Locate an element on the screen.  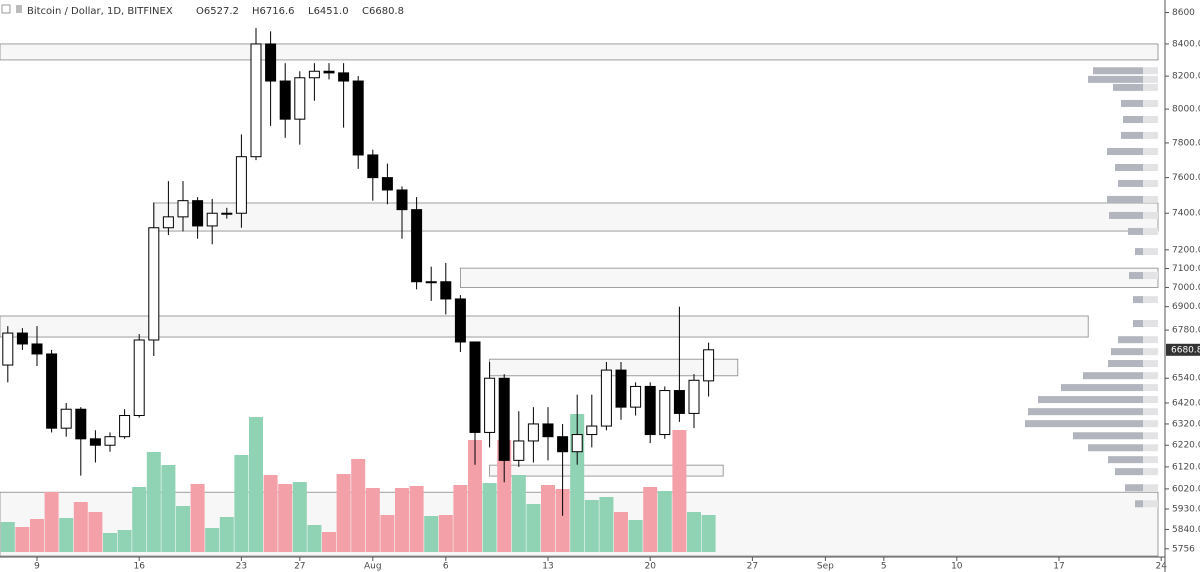
y-tick-label: 6420.0 is located at coordinates (1186, 403).